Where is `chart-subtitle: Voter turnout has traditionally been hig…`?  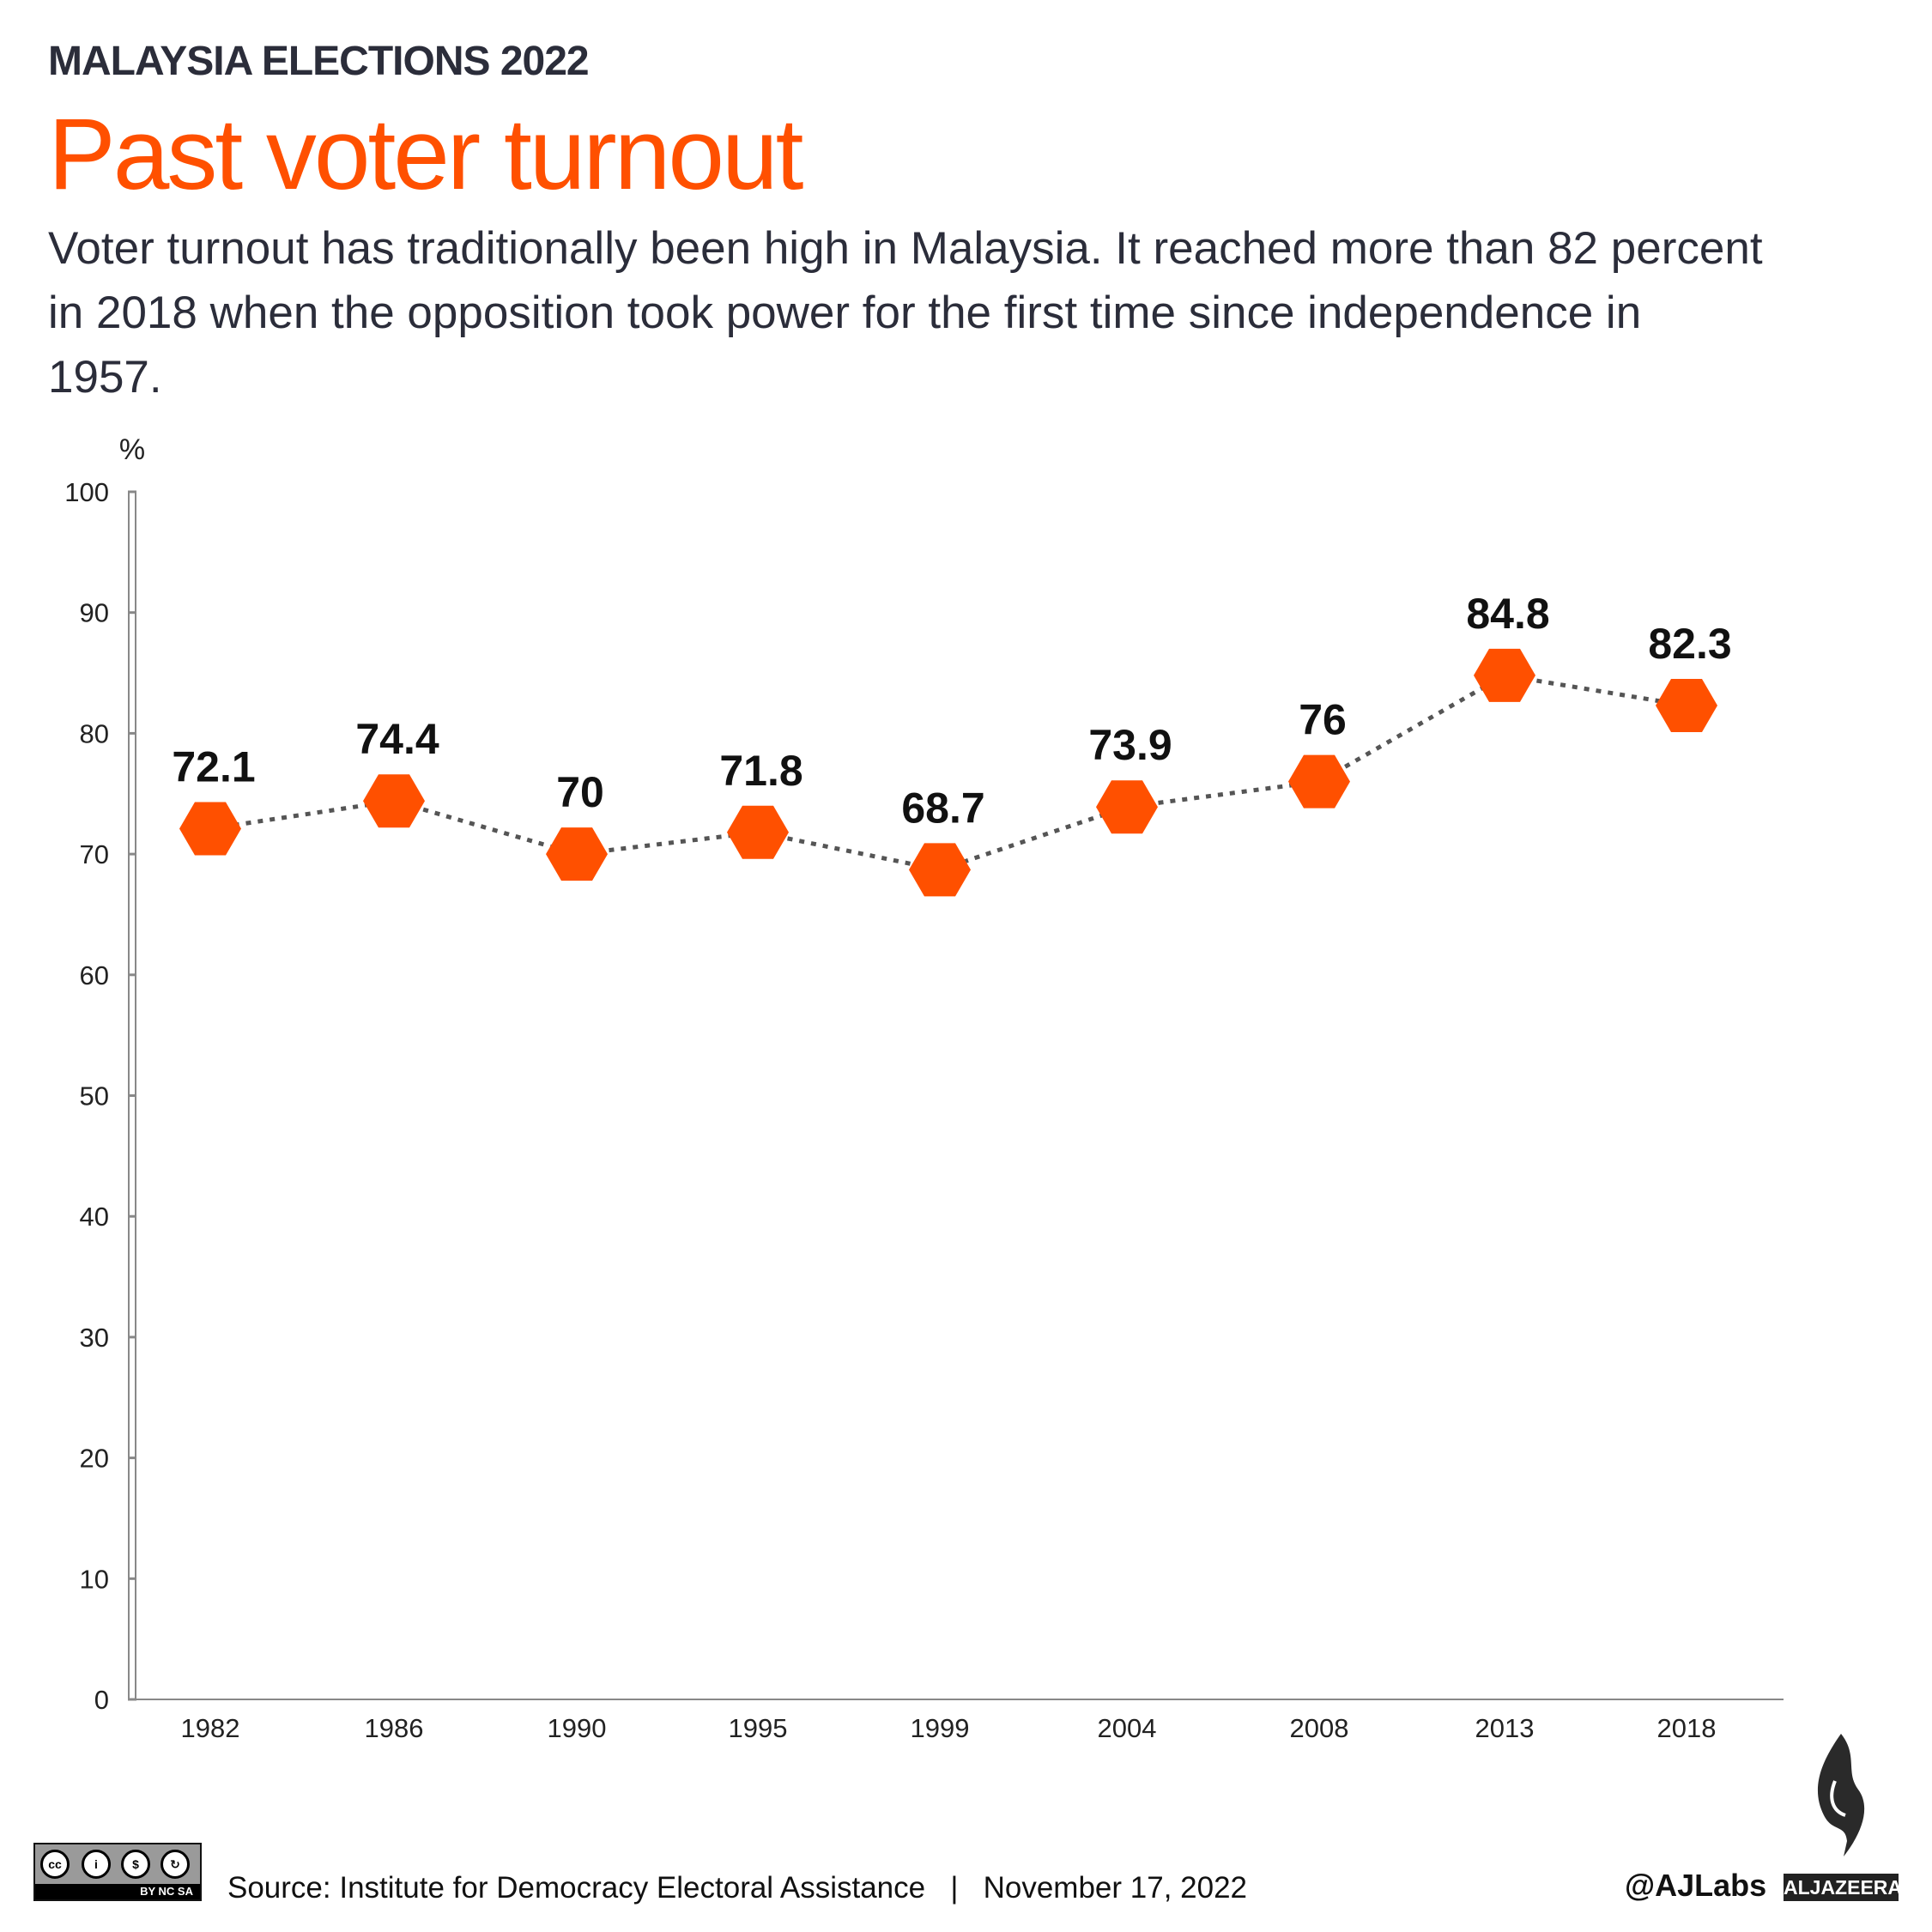 chart-subtitle: Voter turnout has traditionally been hig… is located at coordinates (905, 313).